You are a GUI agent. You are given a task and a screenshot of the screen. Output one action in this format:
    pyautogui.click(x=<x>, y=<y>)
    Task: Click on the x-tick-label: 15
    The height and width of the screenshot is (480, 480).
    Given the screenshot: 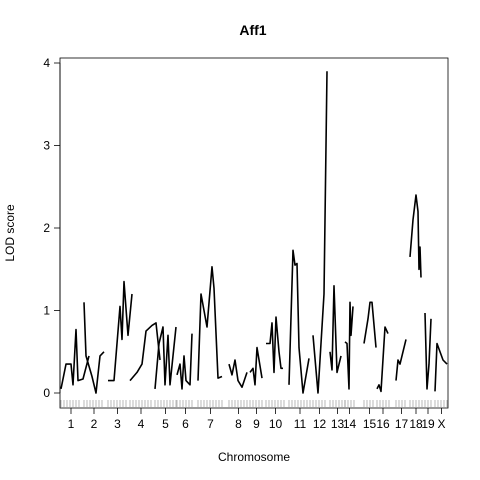 What is the action you would take?
    pyautogui.click(x=370, y=424)
    